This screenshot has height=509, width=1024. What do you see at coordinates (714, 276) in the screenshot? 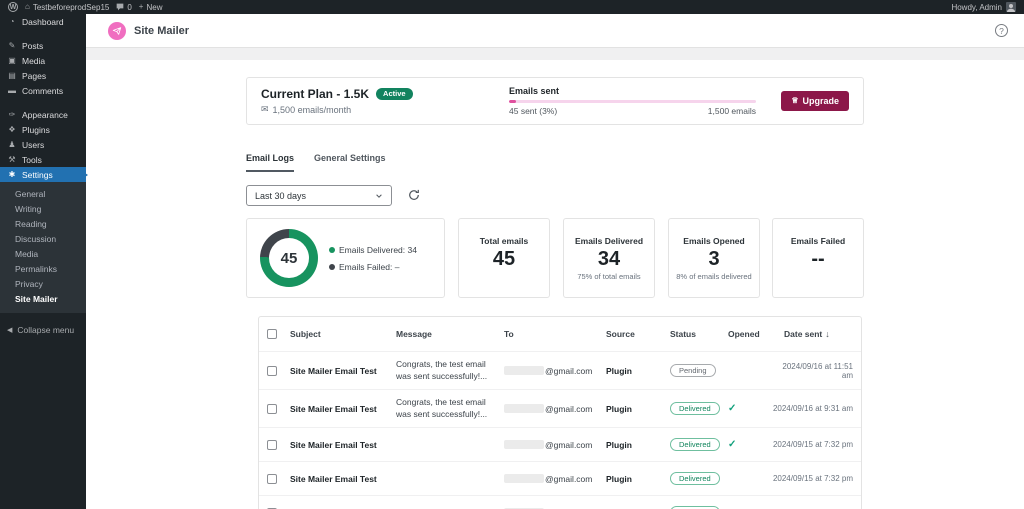
I see `summary-card-caption: 8% of emails delivered` at bounding box center [714, 276].